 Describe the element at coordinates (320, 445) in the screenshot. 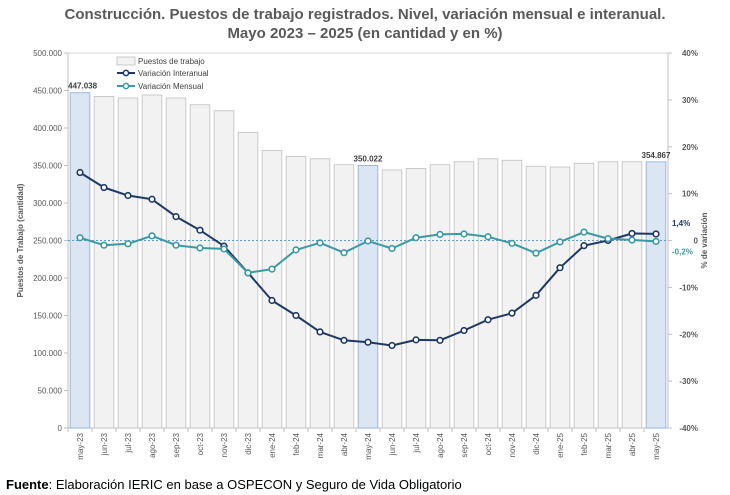

I see `x-tick-label: mar-24` at that location.